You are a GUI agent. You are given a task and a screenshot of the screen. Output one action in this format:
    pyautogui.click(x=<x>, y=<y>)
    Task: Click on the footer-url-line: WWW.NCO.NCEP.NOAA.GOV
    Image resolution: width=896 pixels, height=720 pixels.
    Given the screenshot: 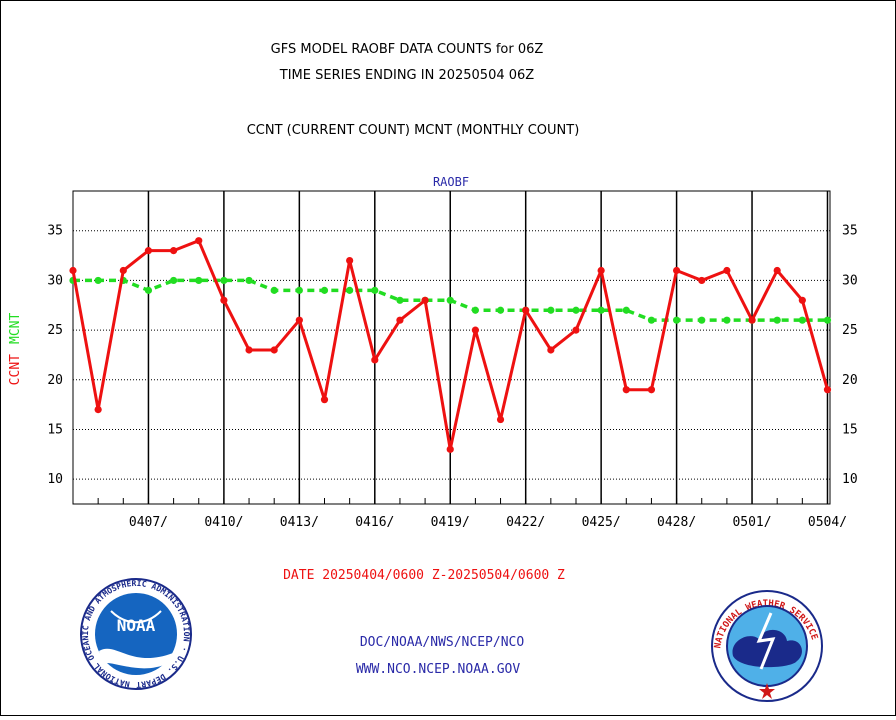 What is the action you would take?
    pyautogui.click(x=438, y=669)
    